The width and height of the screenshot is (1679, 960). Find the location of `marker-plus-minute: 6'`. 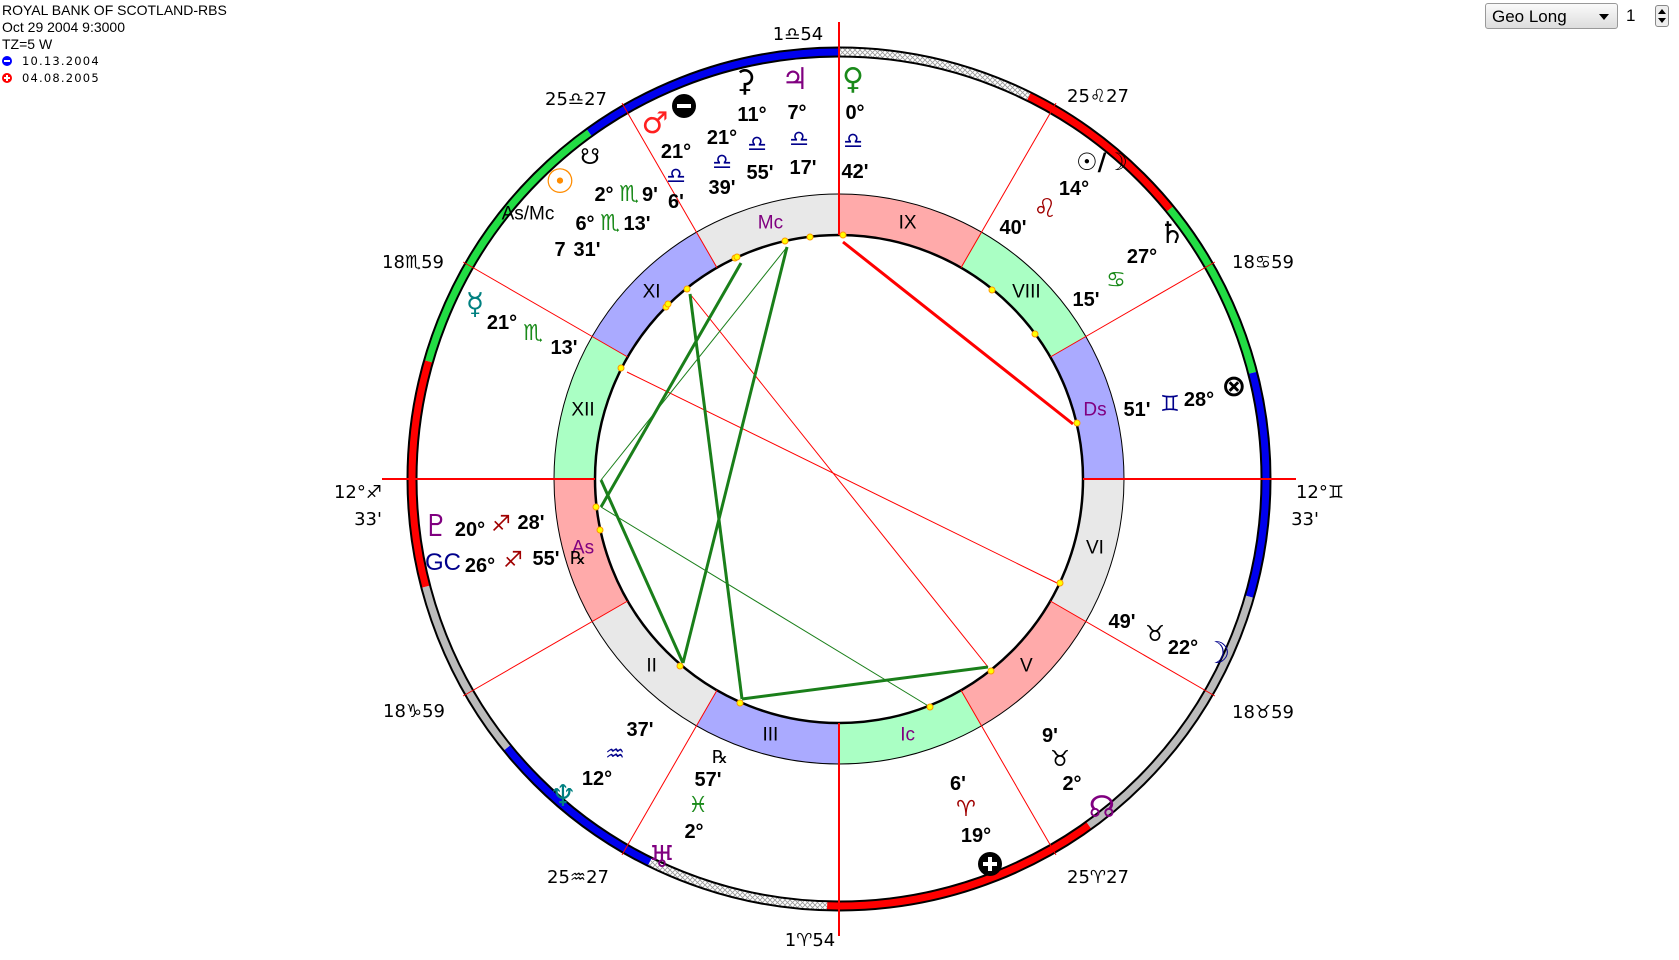

marker-plus-minute: 6' is located at coordinates (958, 784).